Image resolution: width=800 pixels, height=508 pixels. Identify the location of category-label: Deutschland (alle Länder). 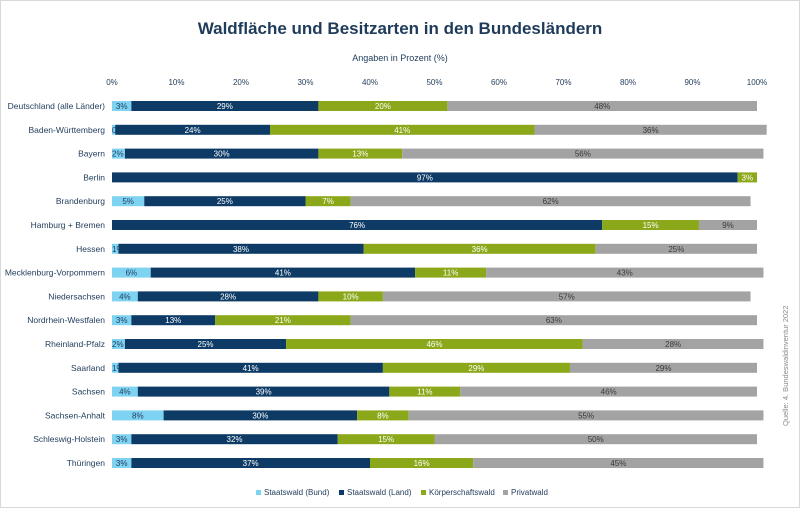
(57, 106).